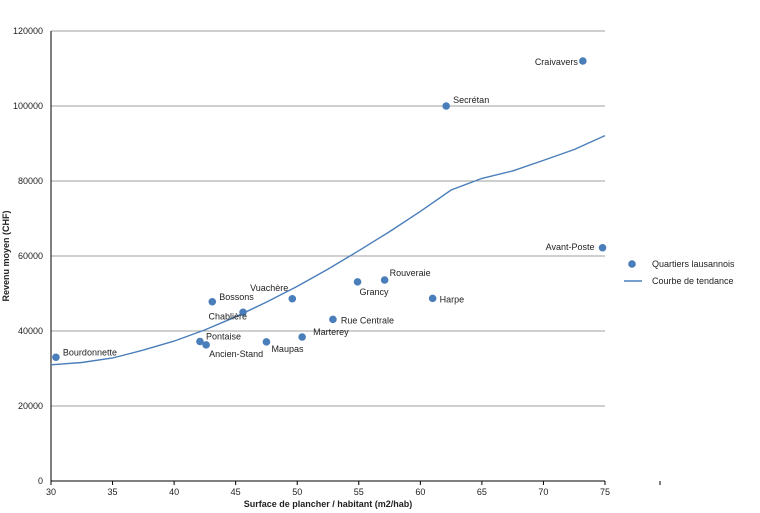  I want to click on x-axis-title: Surface de plancher / habitant (m2/hab), so click(328, 504).